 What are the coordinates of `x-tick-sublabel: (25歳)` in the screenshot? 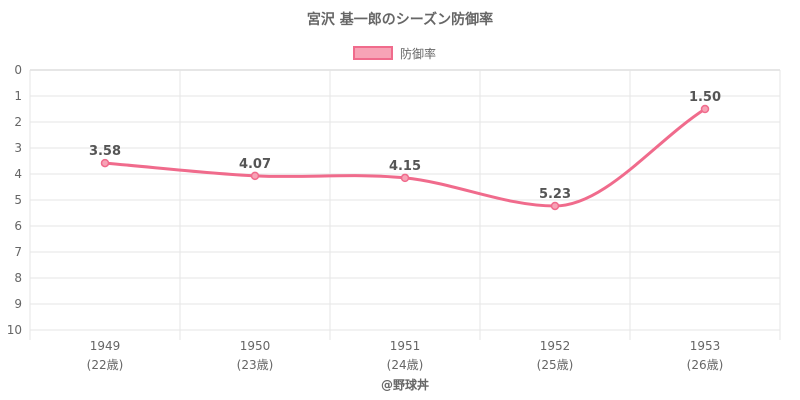 It's located at (555, 365).